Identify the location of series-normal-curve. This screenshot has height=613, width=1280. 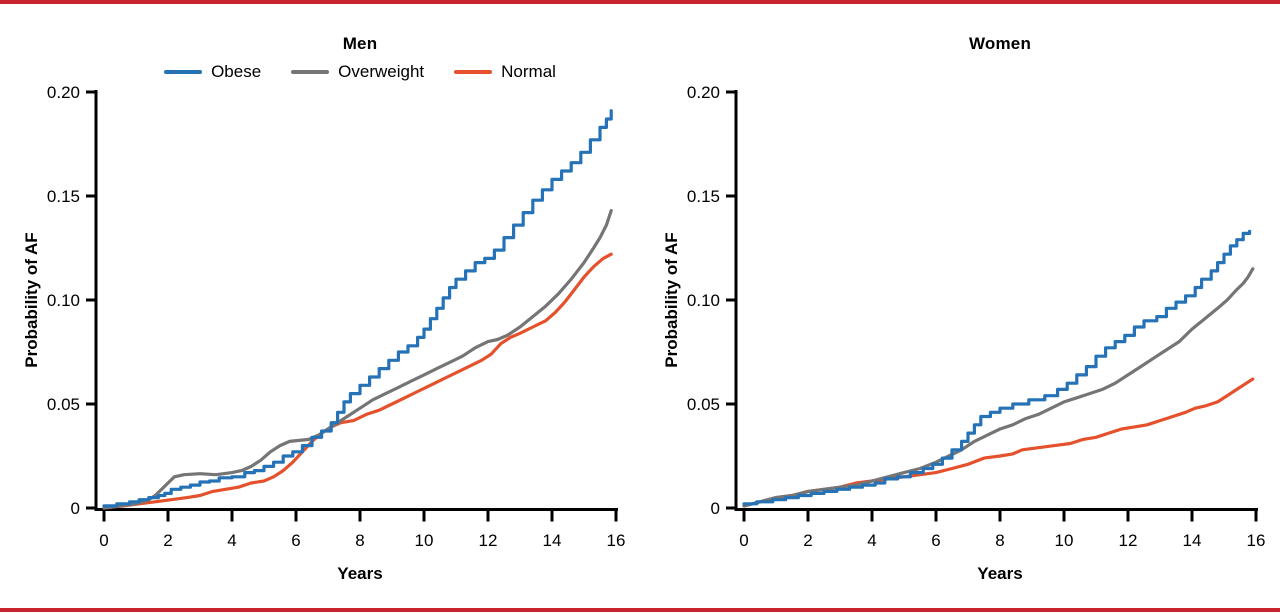
(998, 442).